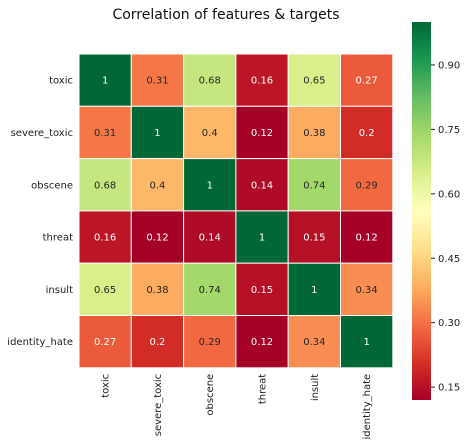 The image size is (467, 447). What do you see at coordinates (314, 81) in the screenshot?
I see `cell-value-toxic-insult: 0.65` at bounding box center [314, 81].